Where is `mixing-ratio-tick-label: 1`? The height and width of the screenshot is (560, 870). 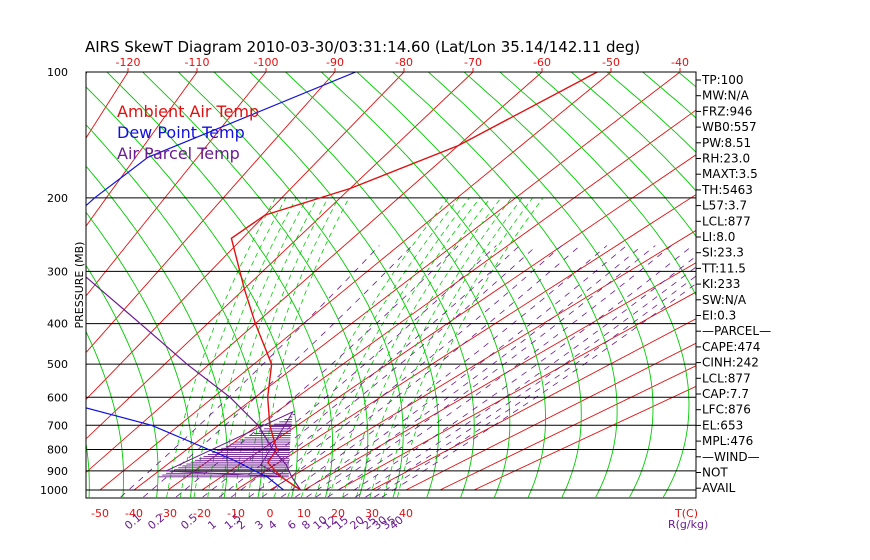 mixing-ratio-tick-label: 1 is located at coordinates (212, 525).